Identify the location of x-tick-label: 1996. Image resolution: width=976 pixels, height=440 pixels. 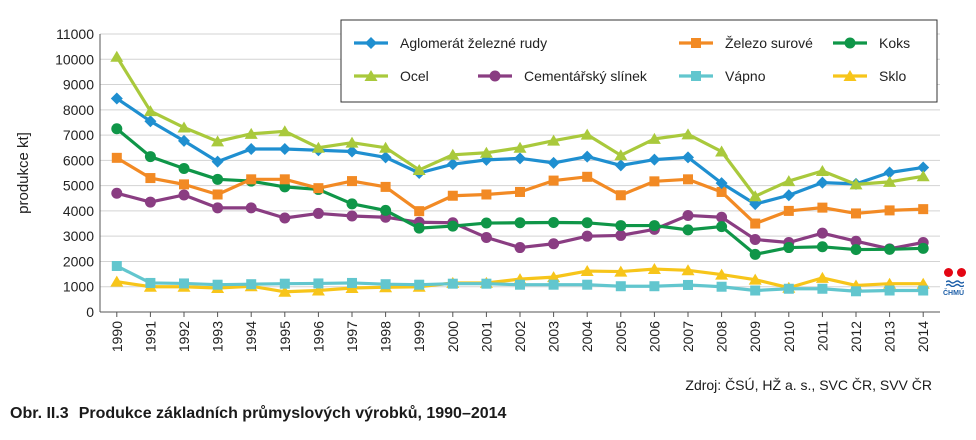
(318, 336).